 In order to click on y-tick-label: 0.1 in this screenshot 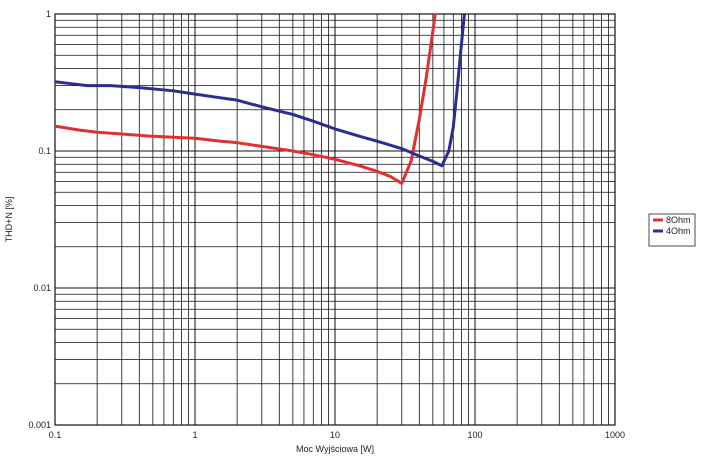, I will do `click(44, 151)`.